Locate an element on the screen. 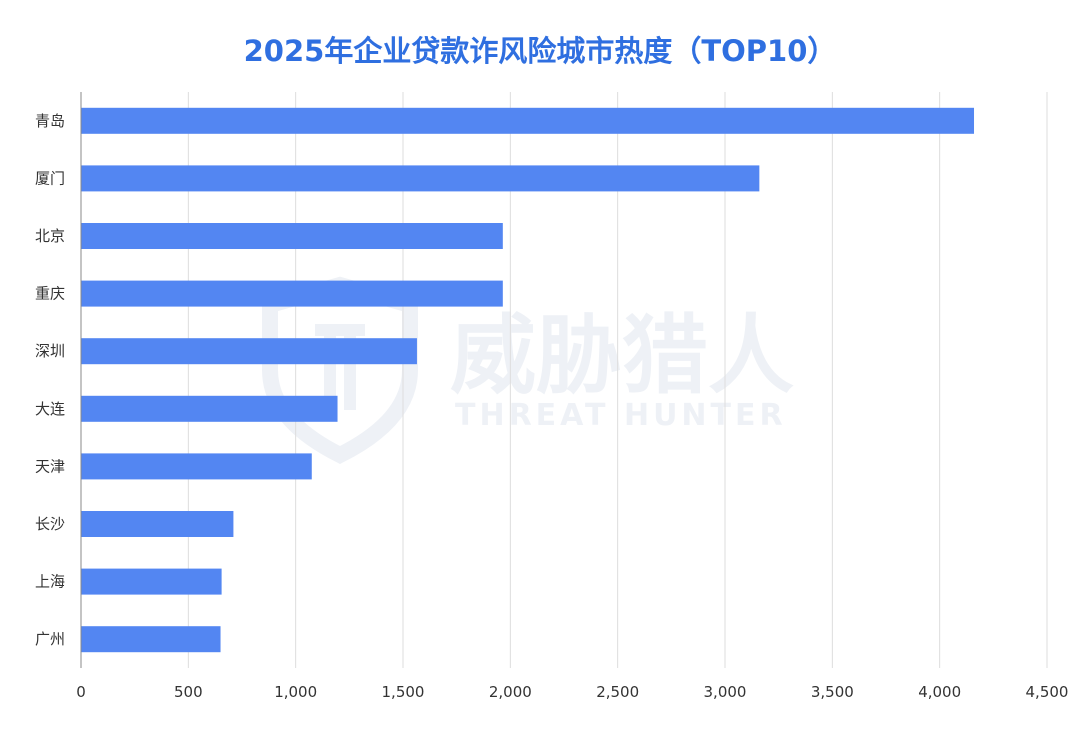  x-tick-label: 0 is located at coordinates (81, 692).